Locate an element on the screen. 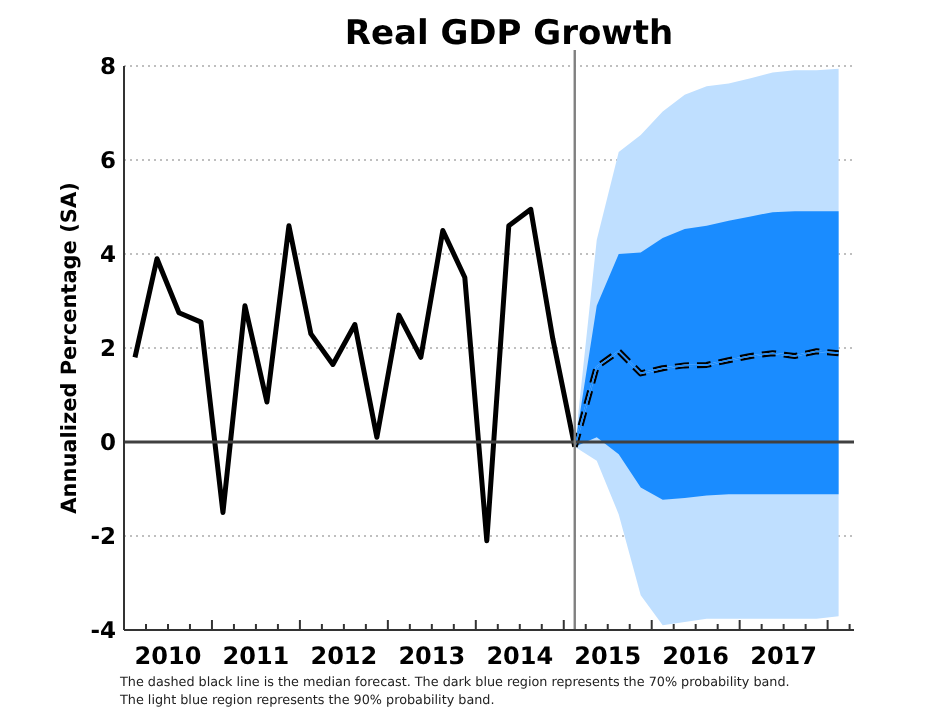  y-tick-label: 6 is located at coordinates (107, 160).